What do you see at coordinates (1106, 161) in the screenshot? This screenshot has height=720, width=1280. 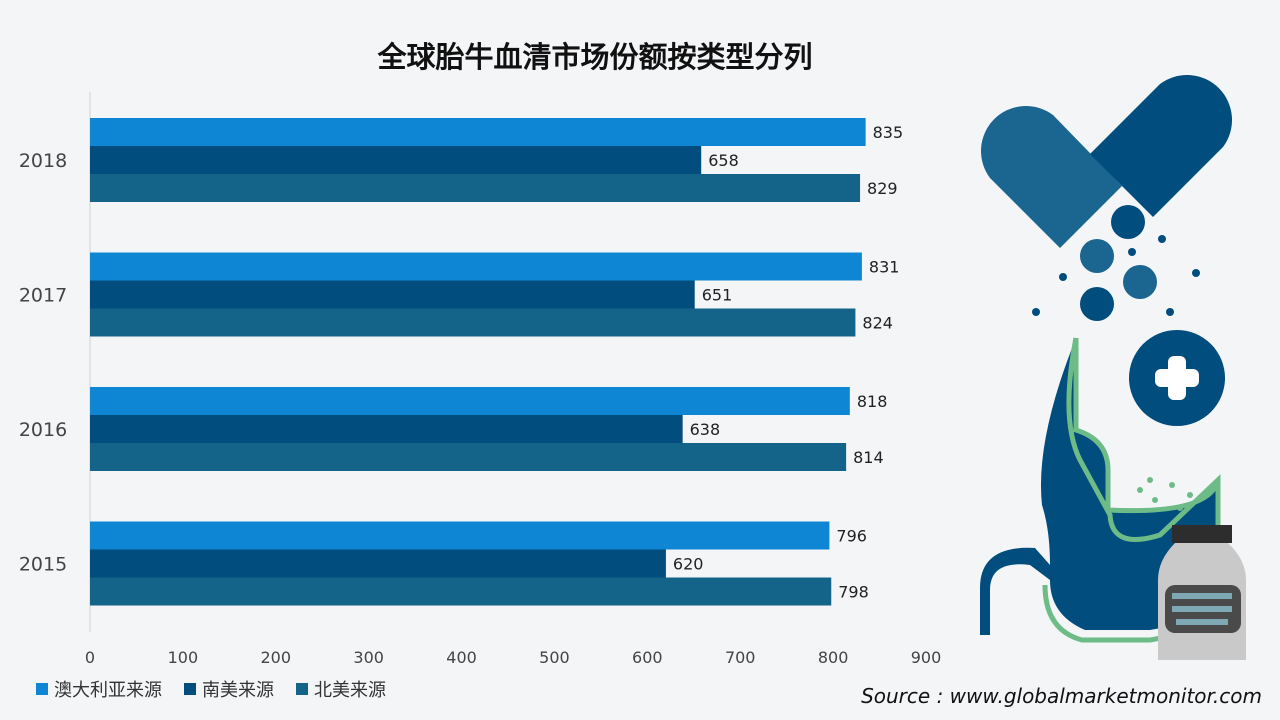 I see `capsule-icon` at bounding box center [1106, 161].